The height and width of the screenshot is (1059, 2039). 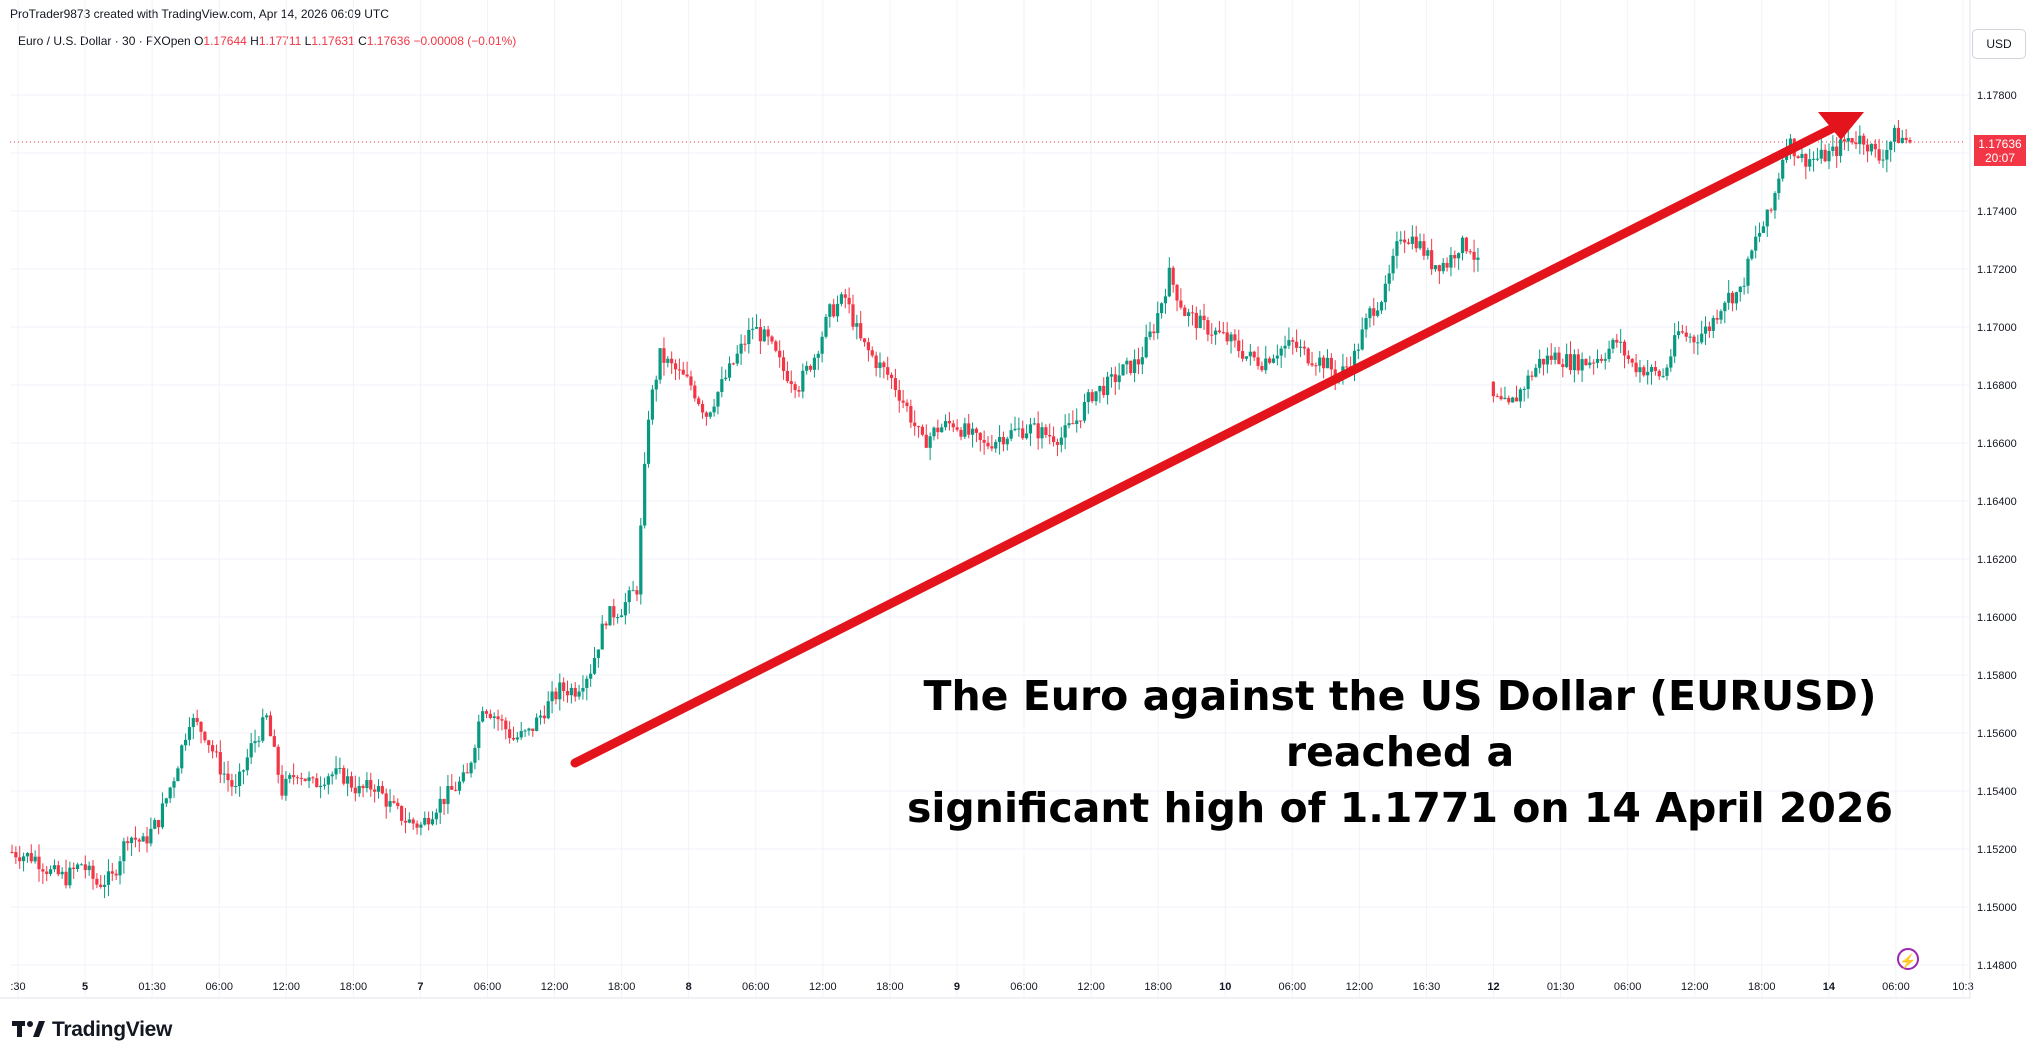 I want to click on currency-selector: USD, so click(x=1999, y=44).